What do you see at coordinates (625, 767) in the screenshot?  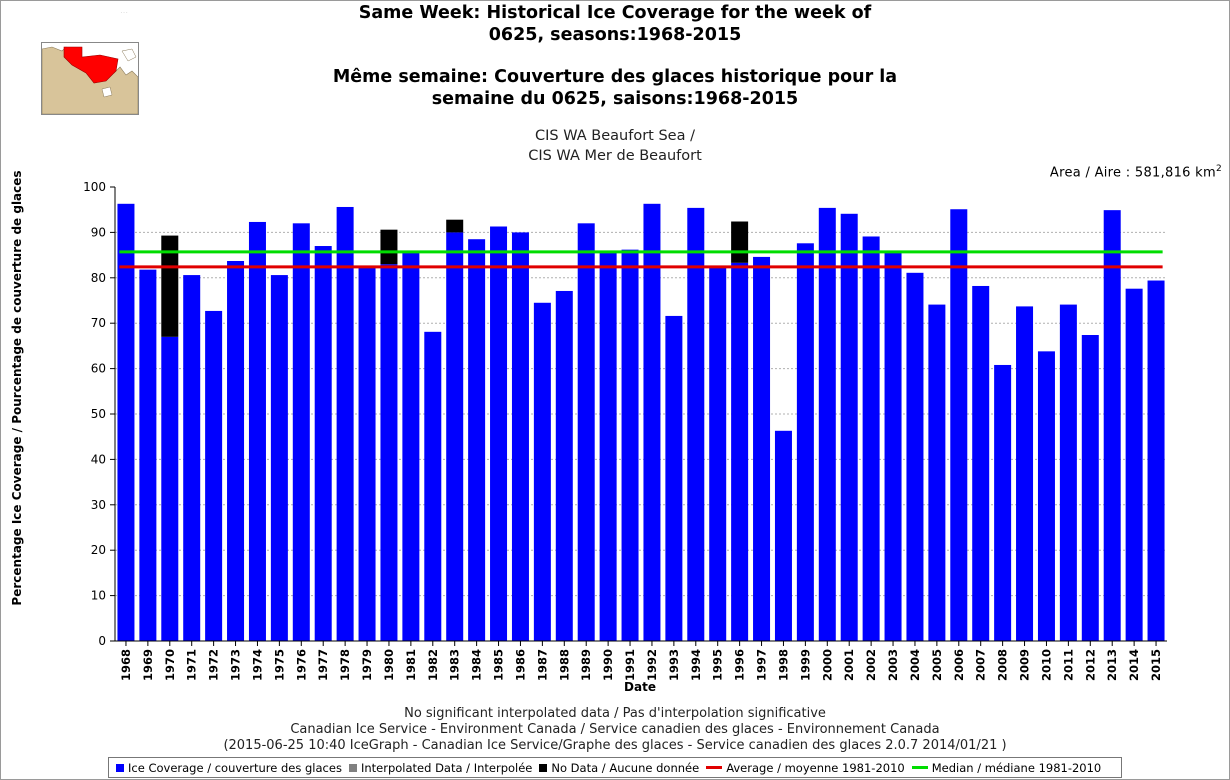 I see `legend-label-nodata: No Data / Aucune donnée` at bounding box center [625, 767].